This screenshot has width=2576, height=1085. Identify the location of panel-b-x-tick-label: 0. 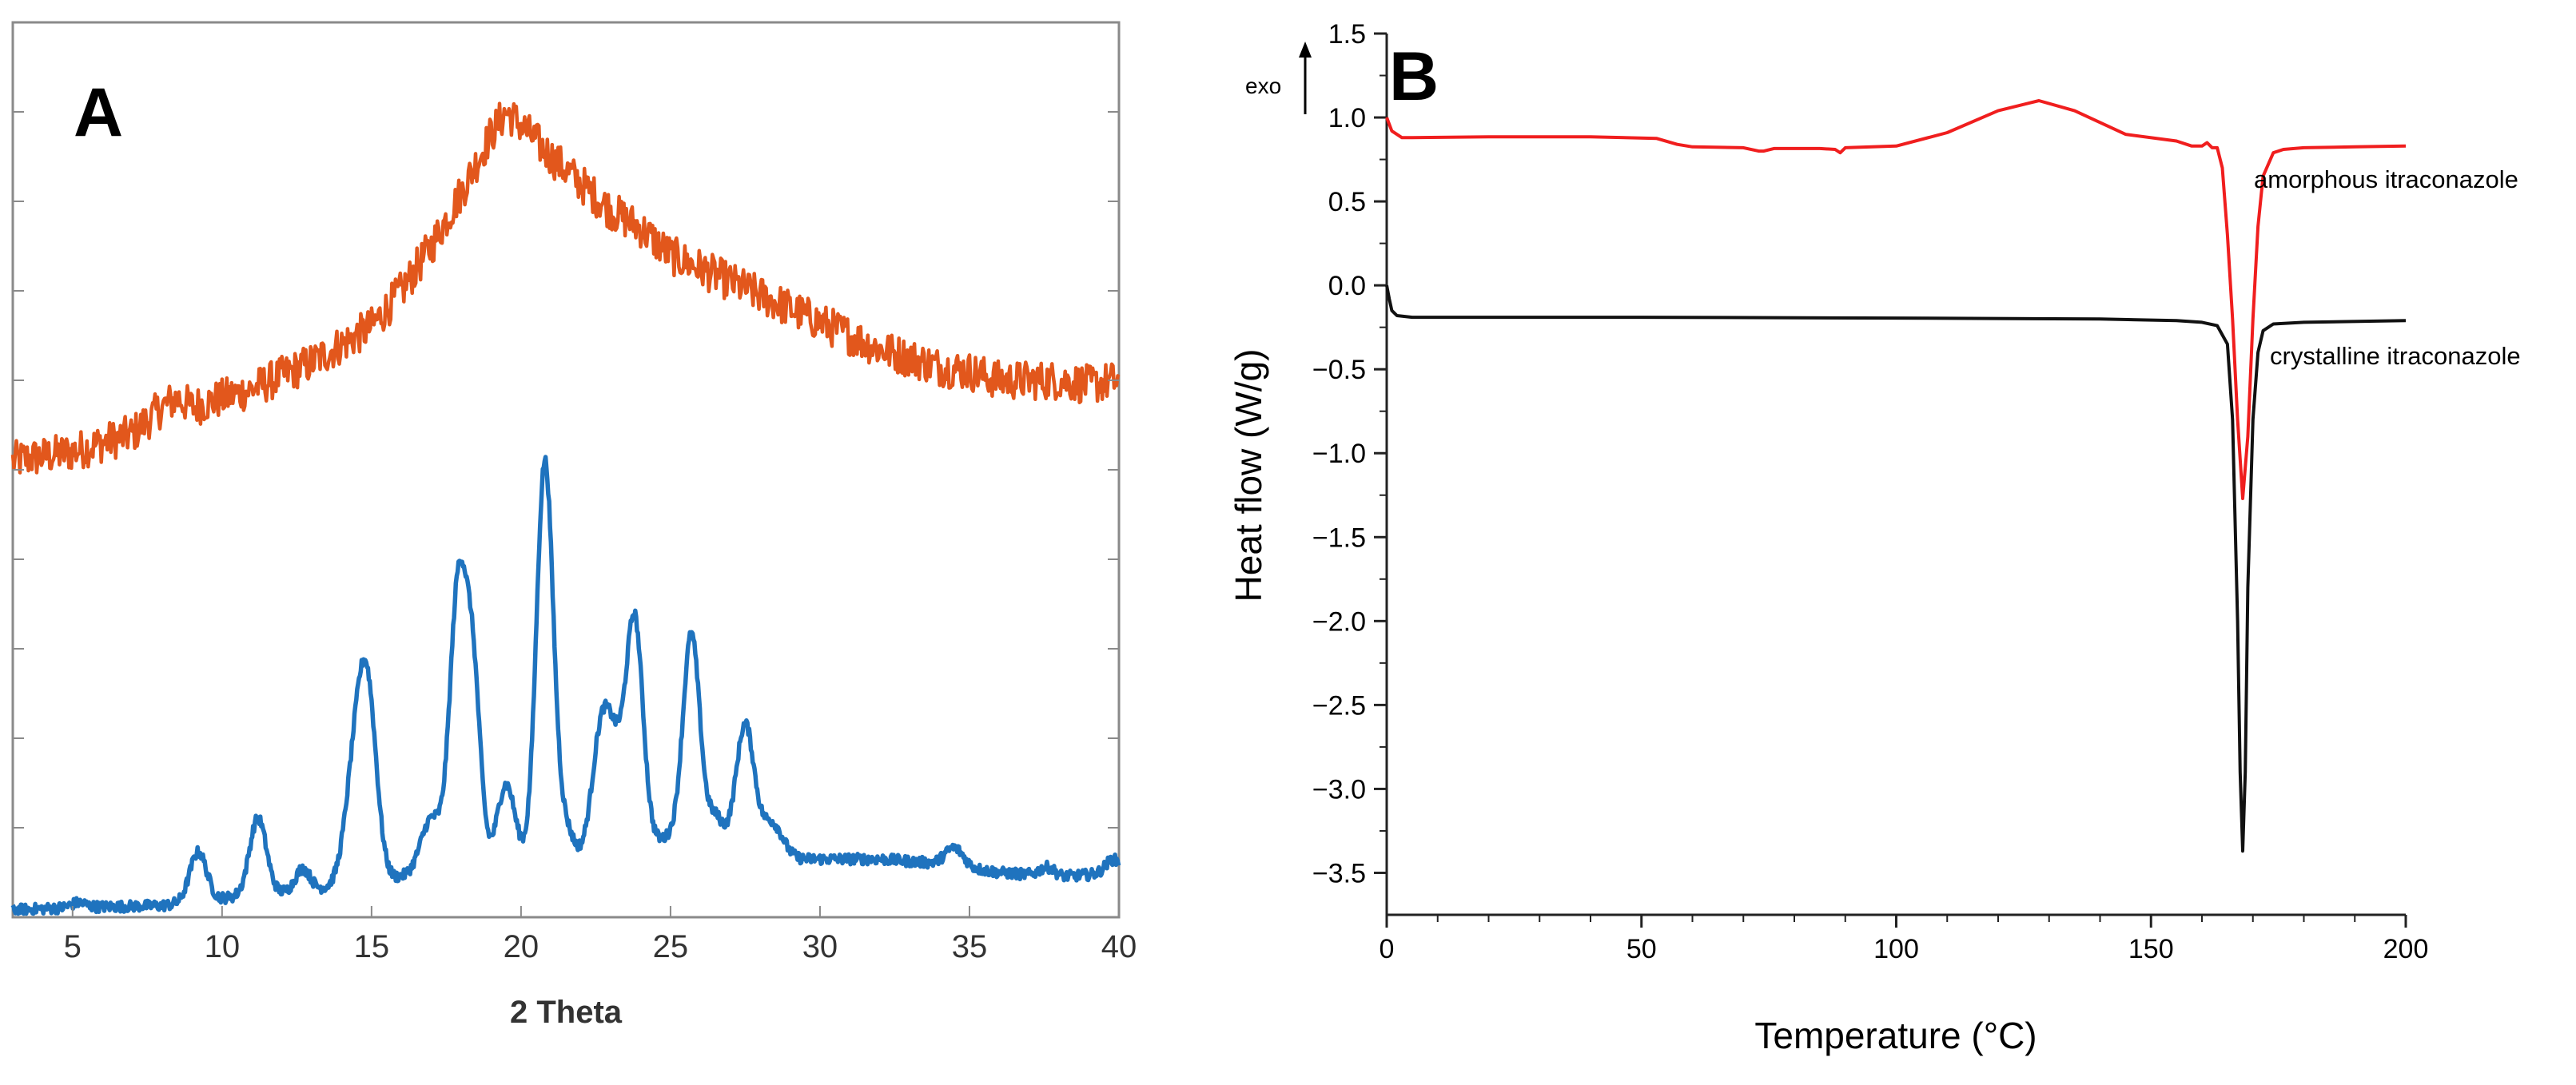
(1387, 949).